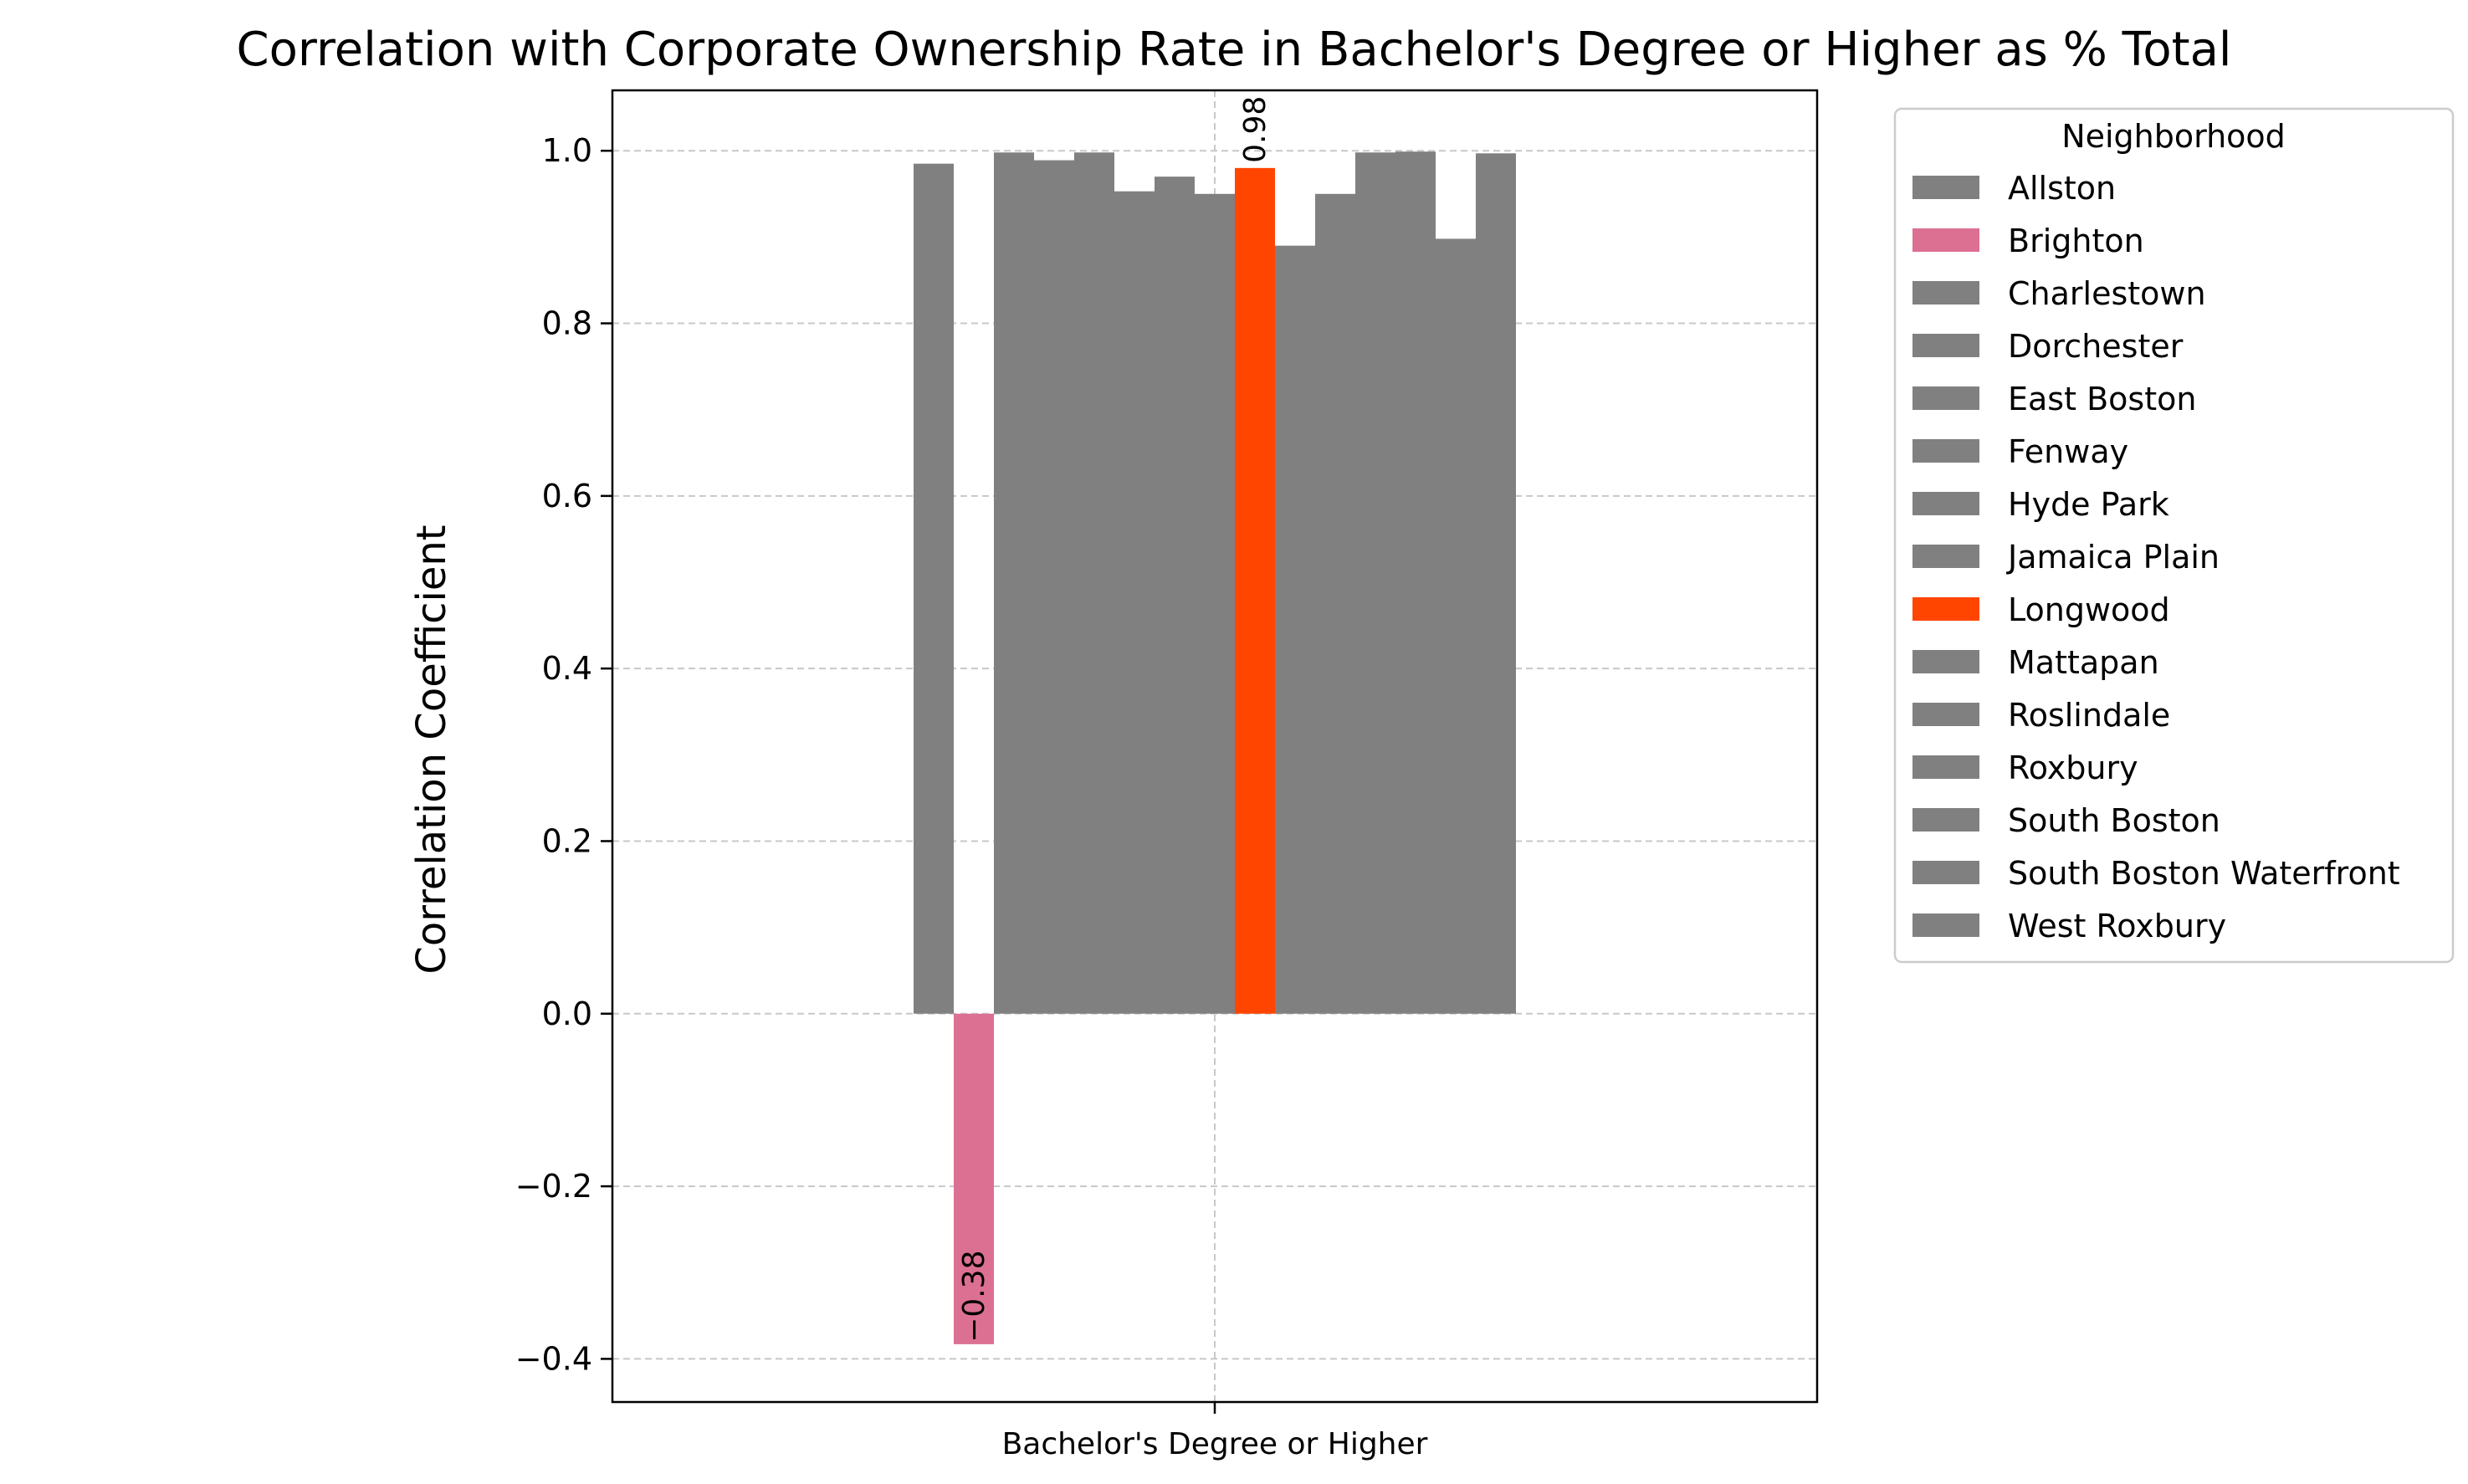 The image size is (2468, 1484). What do you see at coordinates (974, 1297) in the screenshot?
I see `bar-value-label: −0.38` at bounding box center [974, 1297].